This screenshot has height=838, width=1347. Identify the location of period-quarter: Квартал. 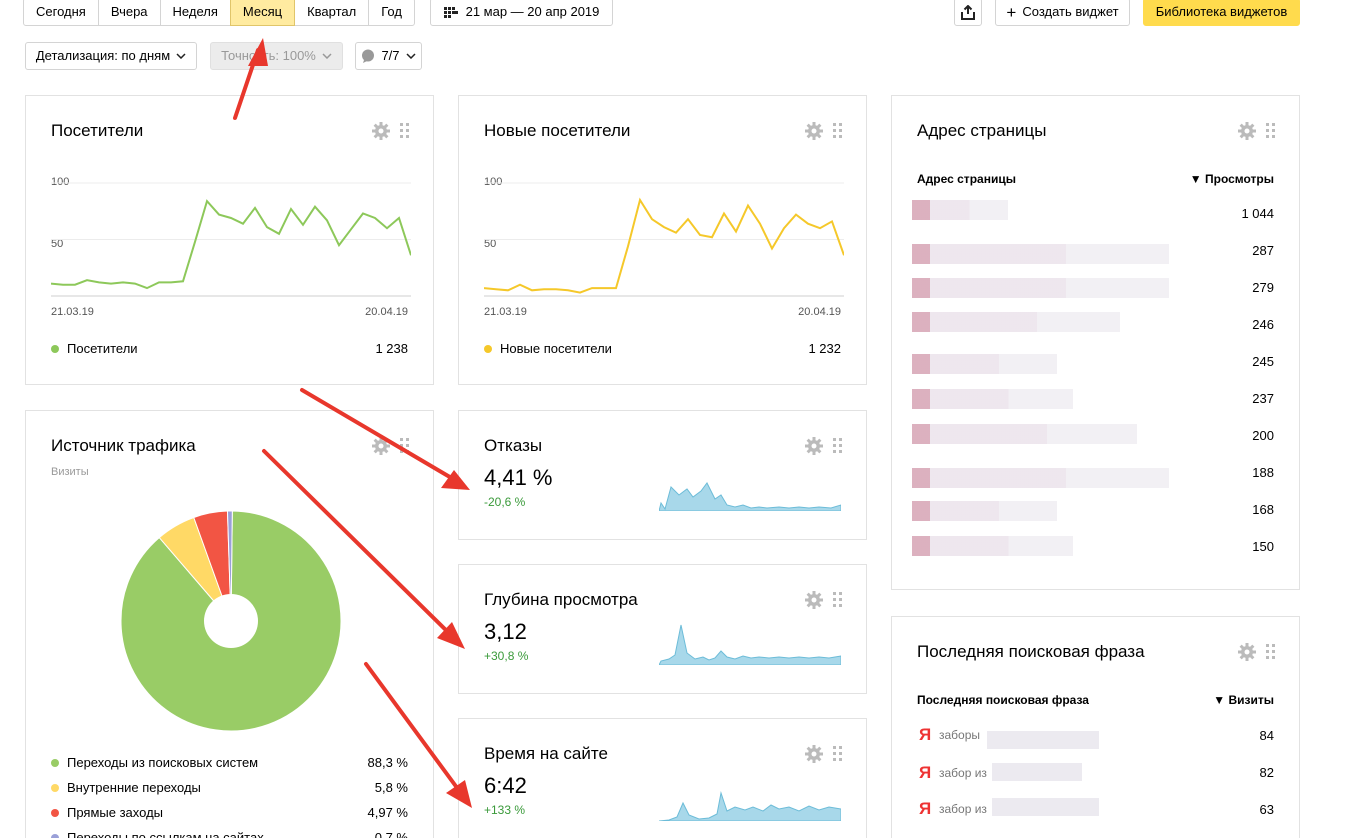
(332, 13).